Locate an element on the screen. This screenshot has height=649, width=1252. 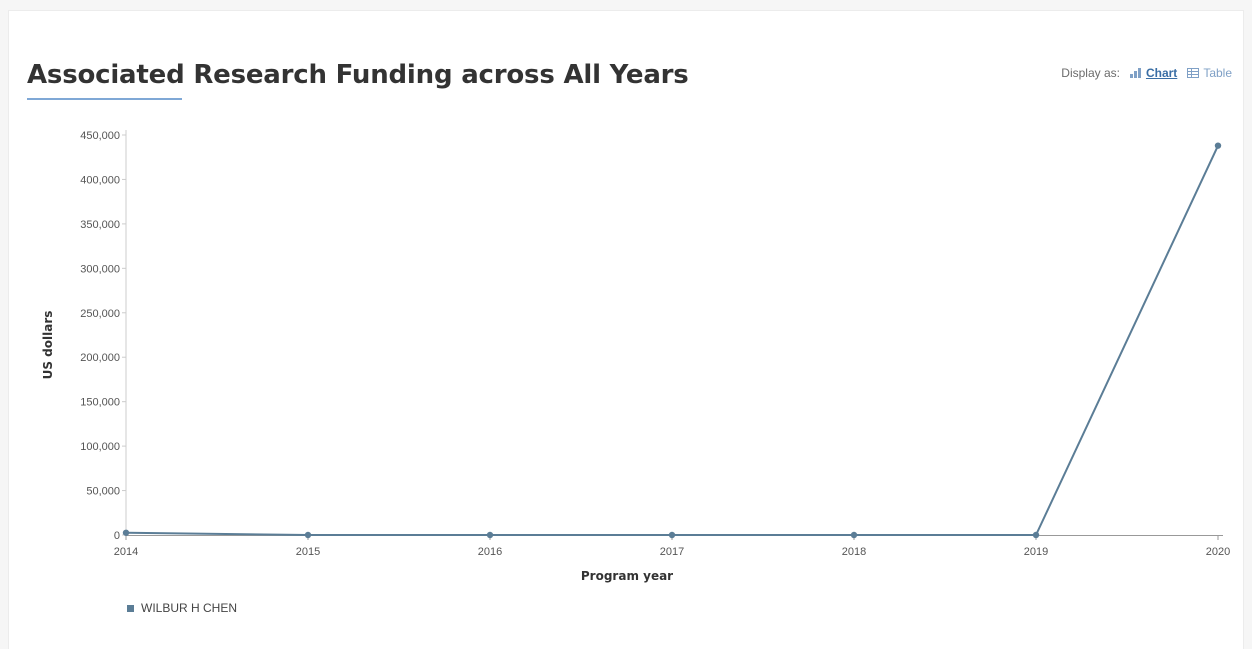
x-tick-label: 2018 is located at coordinates (854, 552).